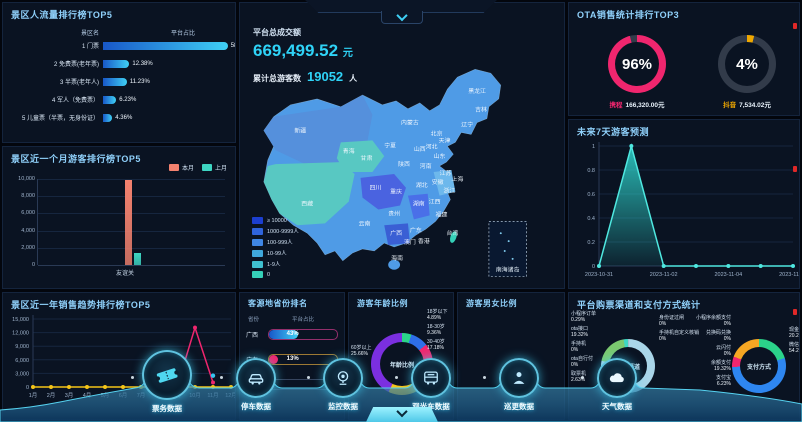 This screenshot has height=422, width=802. What do you see at coordinates (747, 64) in the screenshot?
I see `ota-percent: 4%` at bounding box center [747, 64].